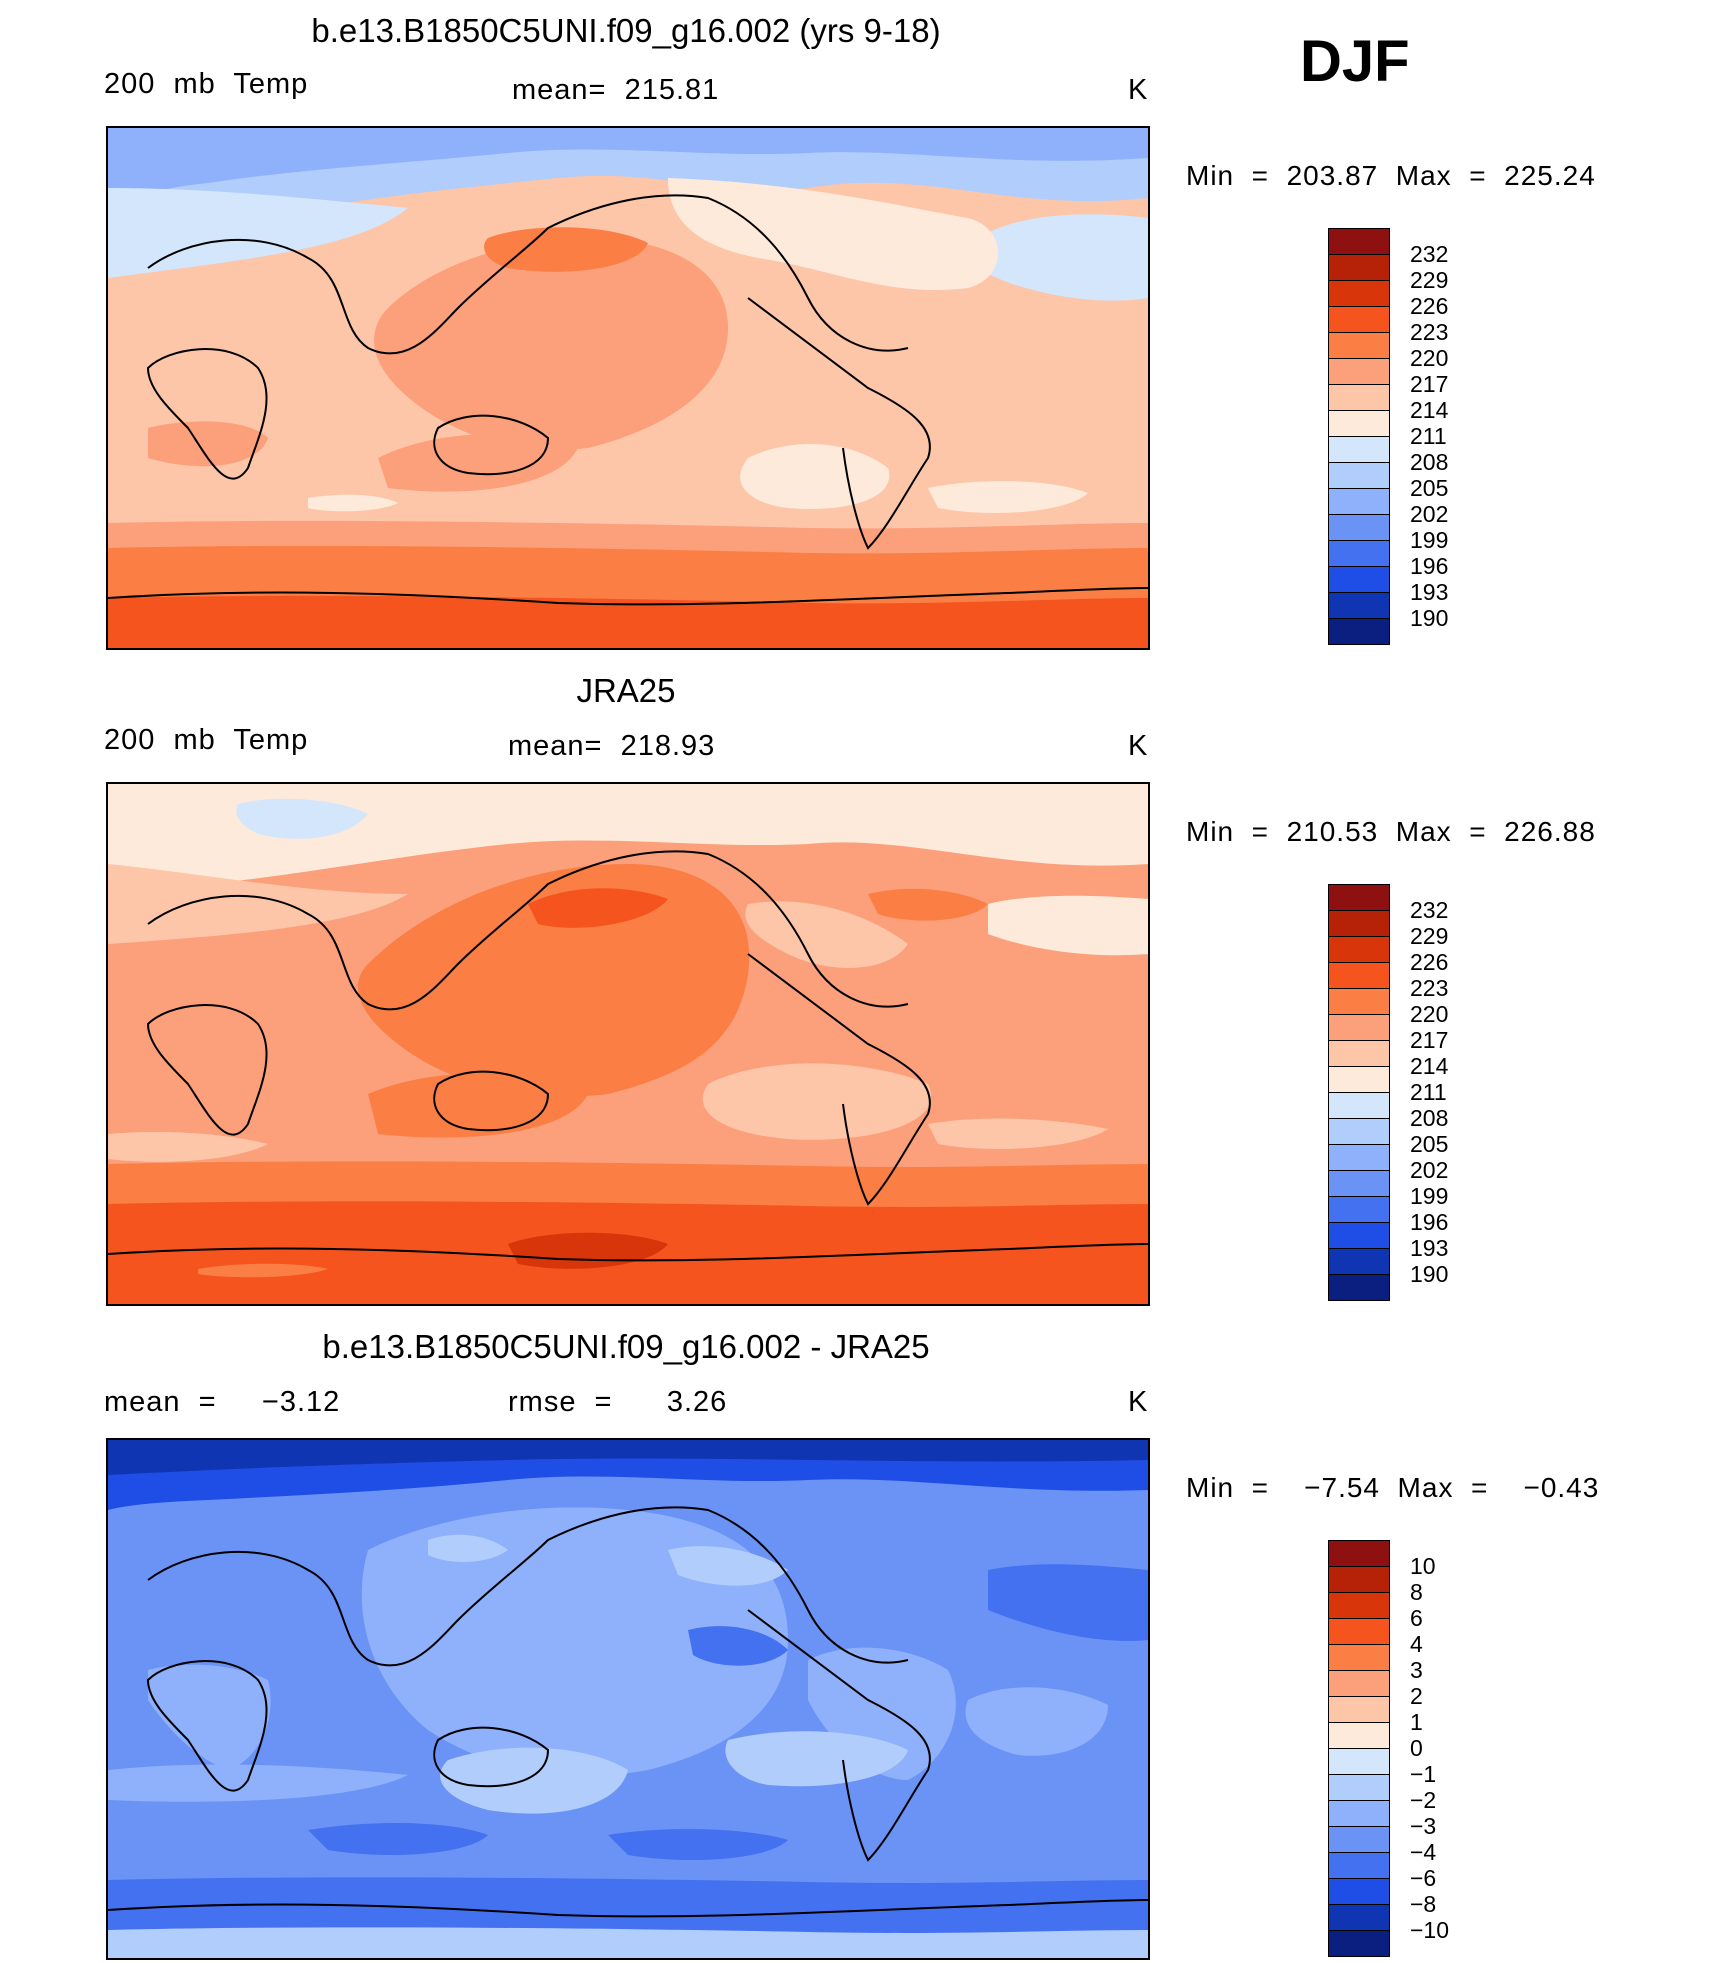  I want to click on panel-title: JRA25, so click(626, 690).